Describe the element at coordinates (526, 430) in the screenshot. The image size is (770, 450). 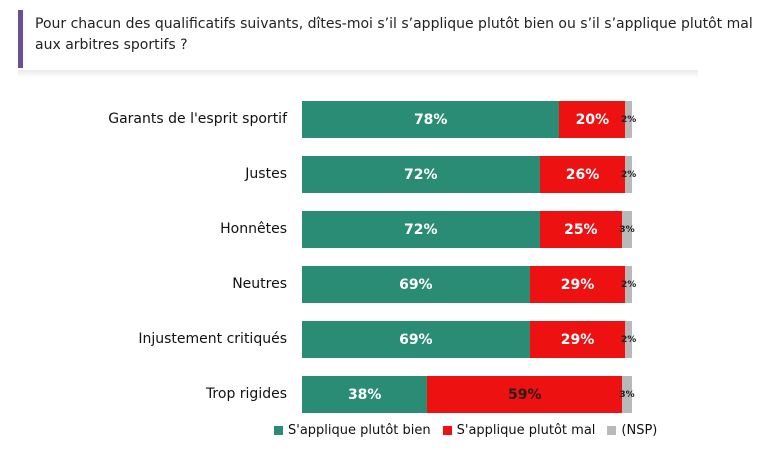
I see `legend-label-mal: S'applique plutôt mal` at that location.